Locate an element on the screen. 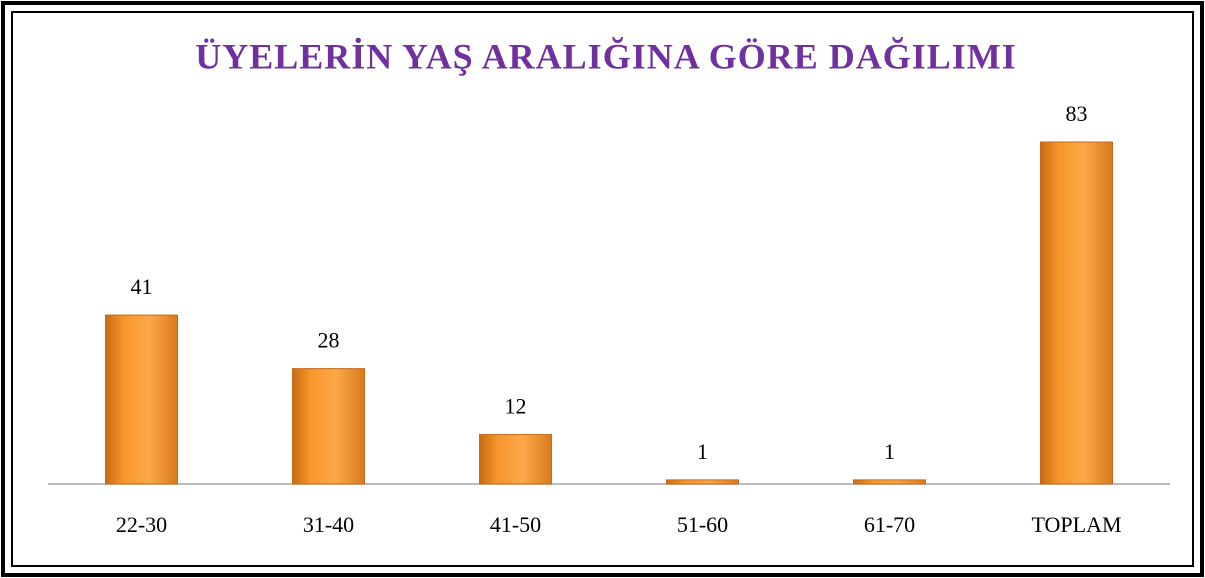 Image resolution: width=1205 pixels, height=578 pixels. x-tick-label: 31-40 is located at coordinates (328, 524).